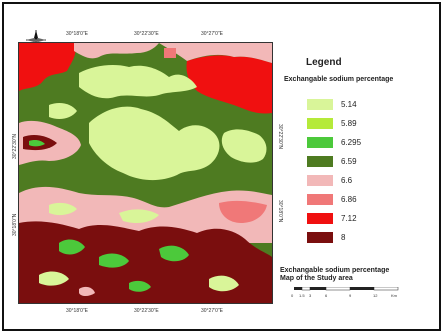  I want to click on map-caption-line2: Map of the Study area, so click(316, 278).